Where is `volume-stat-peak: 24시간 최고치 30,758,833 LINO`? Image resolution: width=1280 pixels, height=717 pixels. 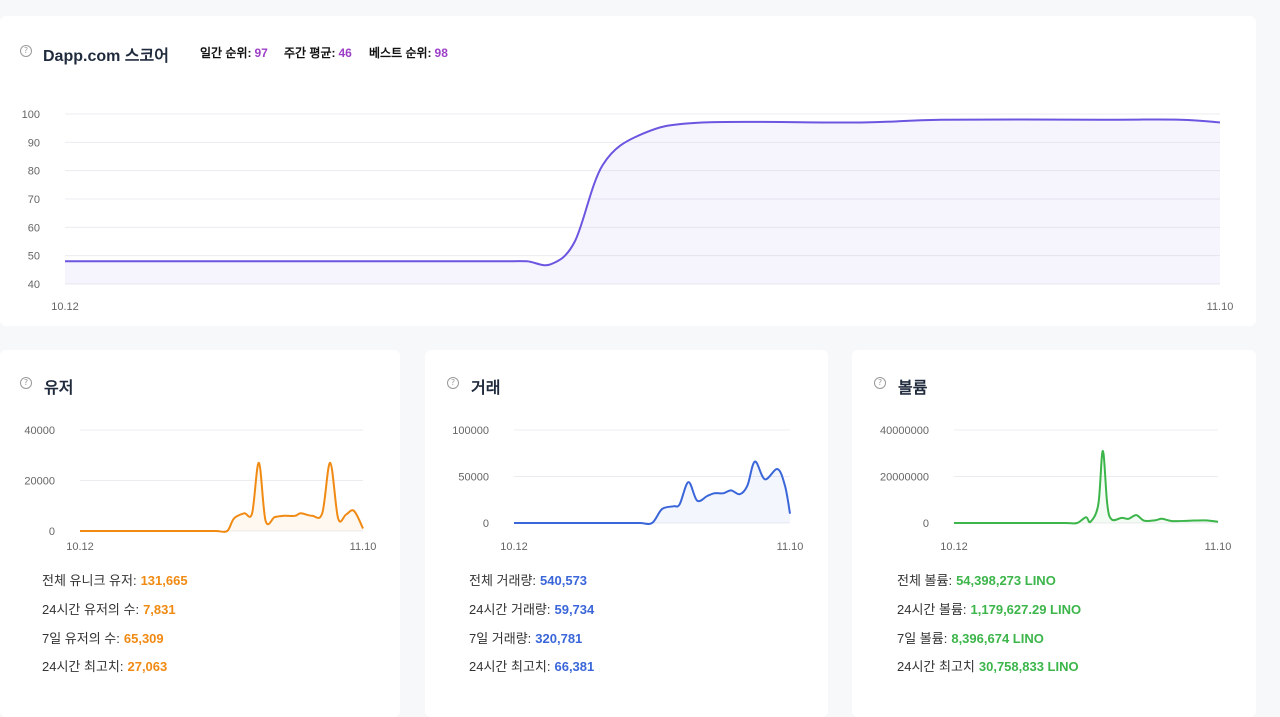 volume-stat-peak: 24시간 최고치 30,758,833 LINO is located at coordinates (988, 666).